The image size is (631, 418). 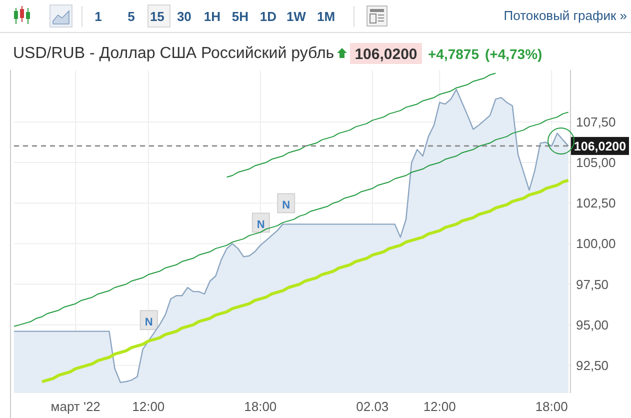 I want to click on y-tick-label: 92,50, so click(x=592, y=365).